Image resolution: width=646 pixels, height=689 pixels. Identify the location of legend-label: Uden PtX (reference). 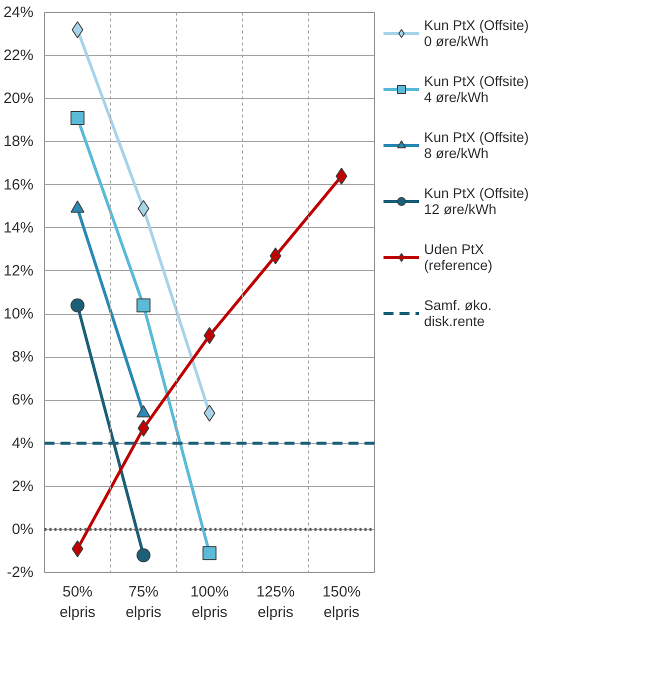
(458, 257).